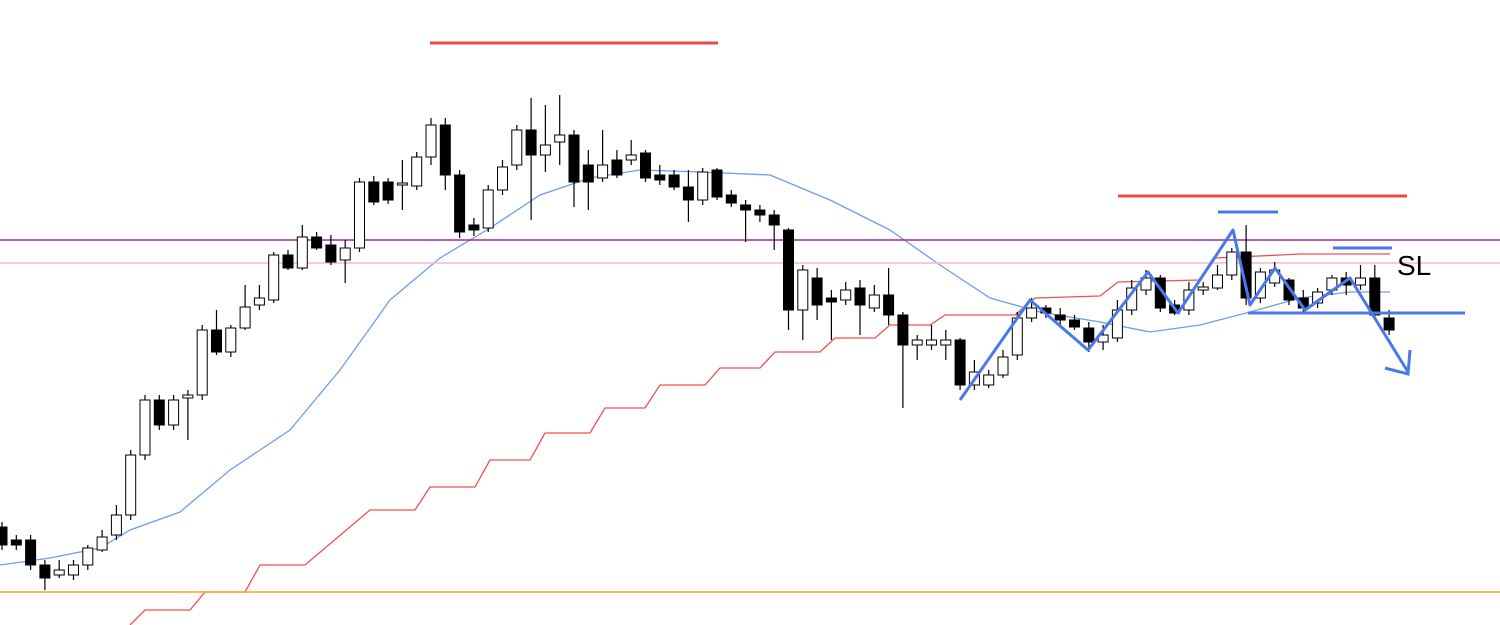 This screenshot has width=1500, height=625. I want to click on sl-label: SL, so click(1414, 265).